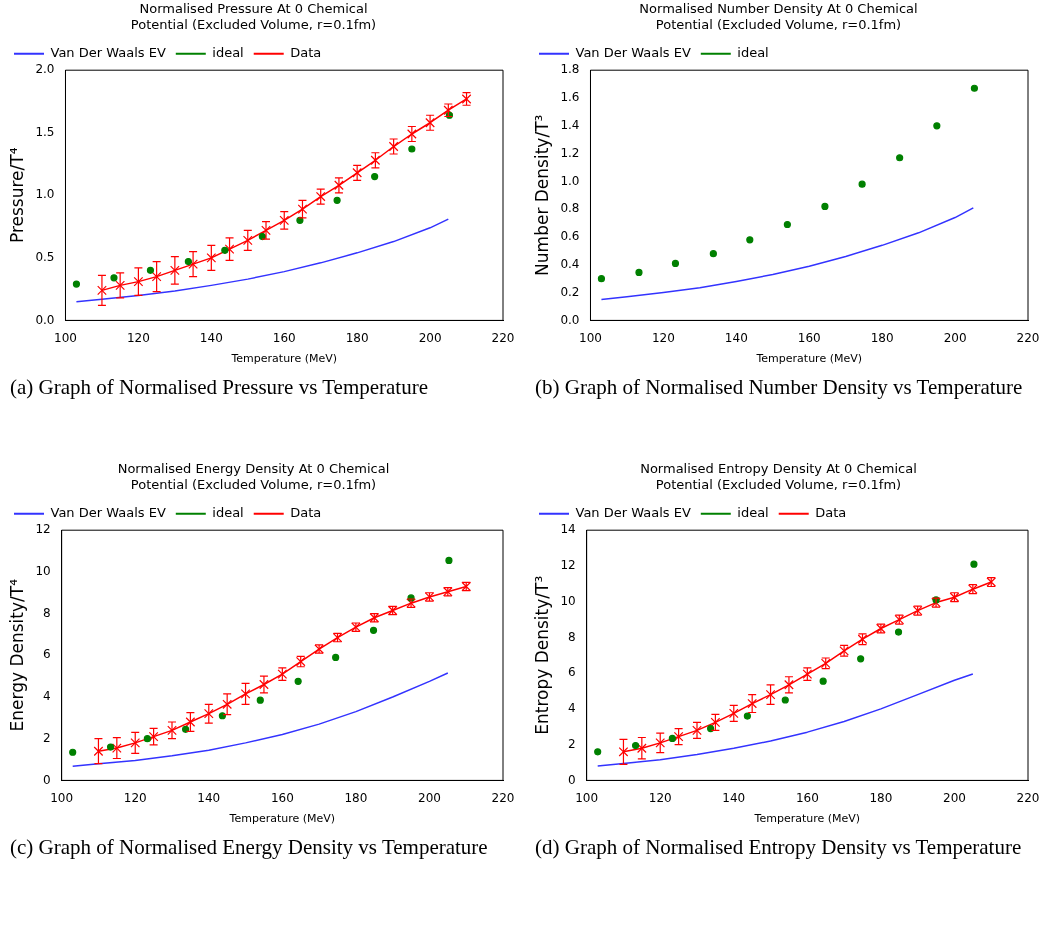 This screenshot has height=928, width=1050. I want to click on y-axis-title: Energy Density/T⁴, so click(16, 655).